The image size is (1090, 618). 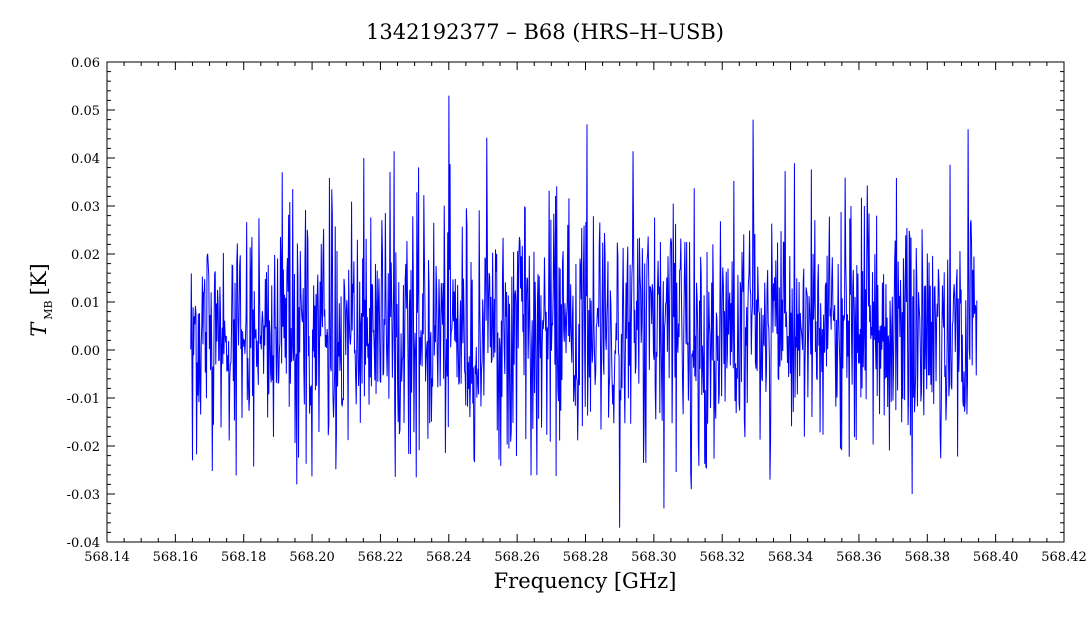 I want to click on x-axis-label: Frequency [GHz], so click(x=585, y=581).